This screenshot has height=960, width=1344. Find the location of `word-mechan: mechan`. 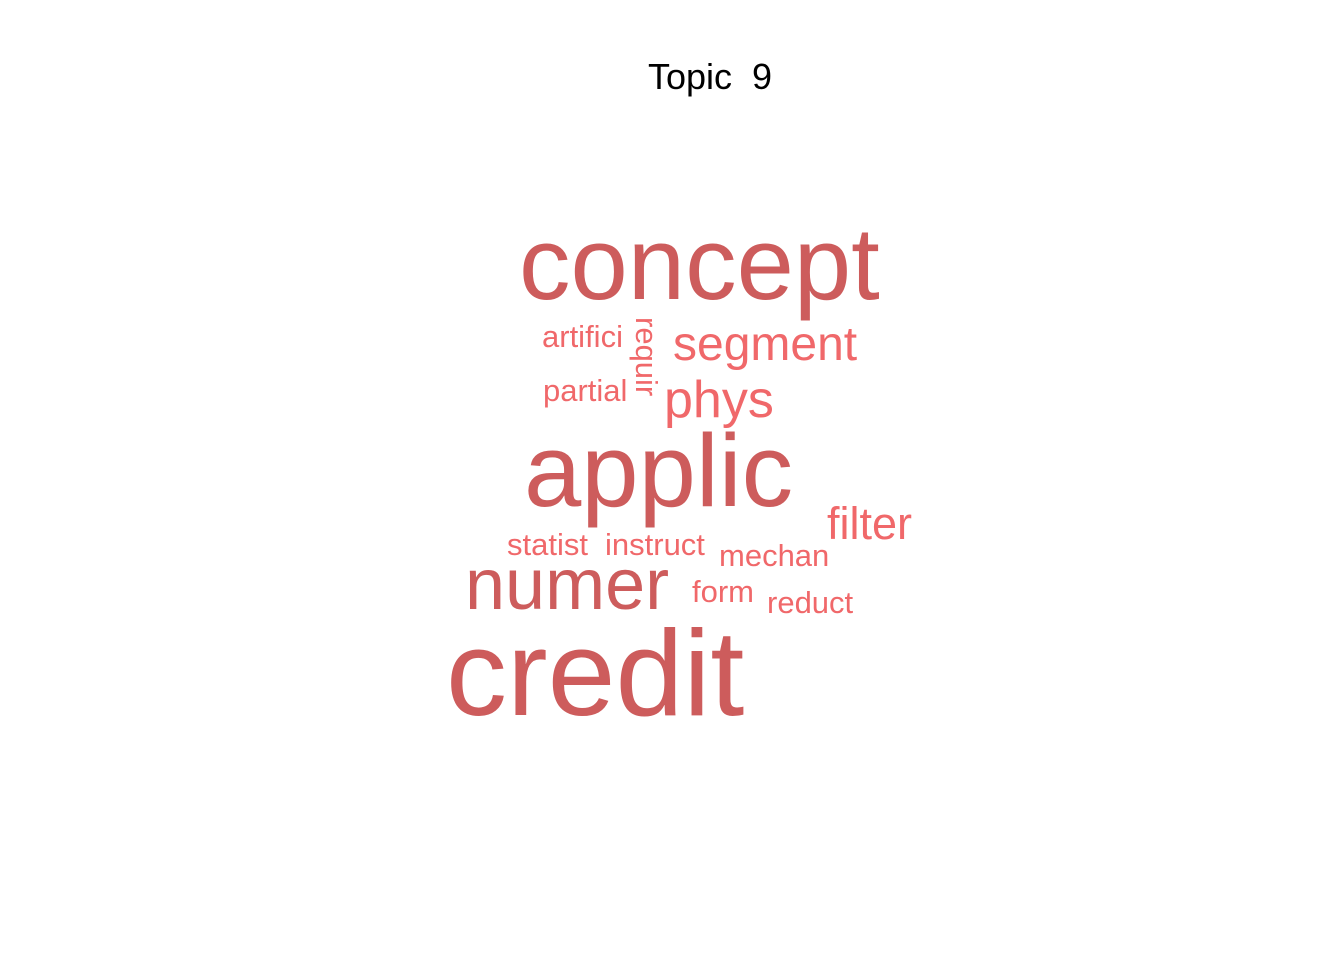

word-mechan: mechan is located at coordinates (774, 555).